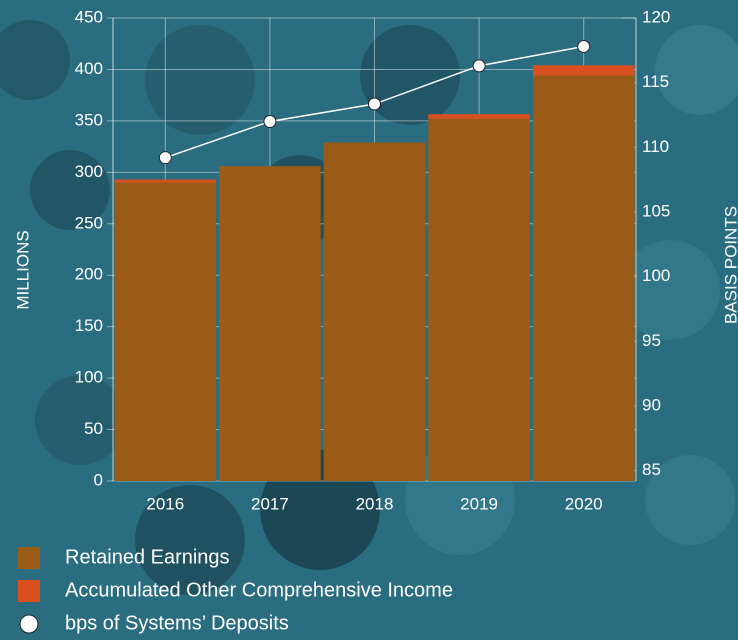 The image size is (738, 640). What do you see at coordinates (656, 275) in the screenshot?
I see `y2-tick-label: 100` at bounding box center [656, 275].